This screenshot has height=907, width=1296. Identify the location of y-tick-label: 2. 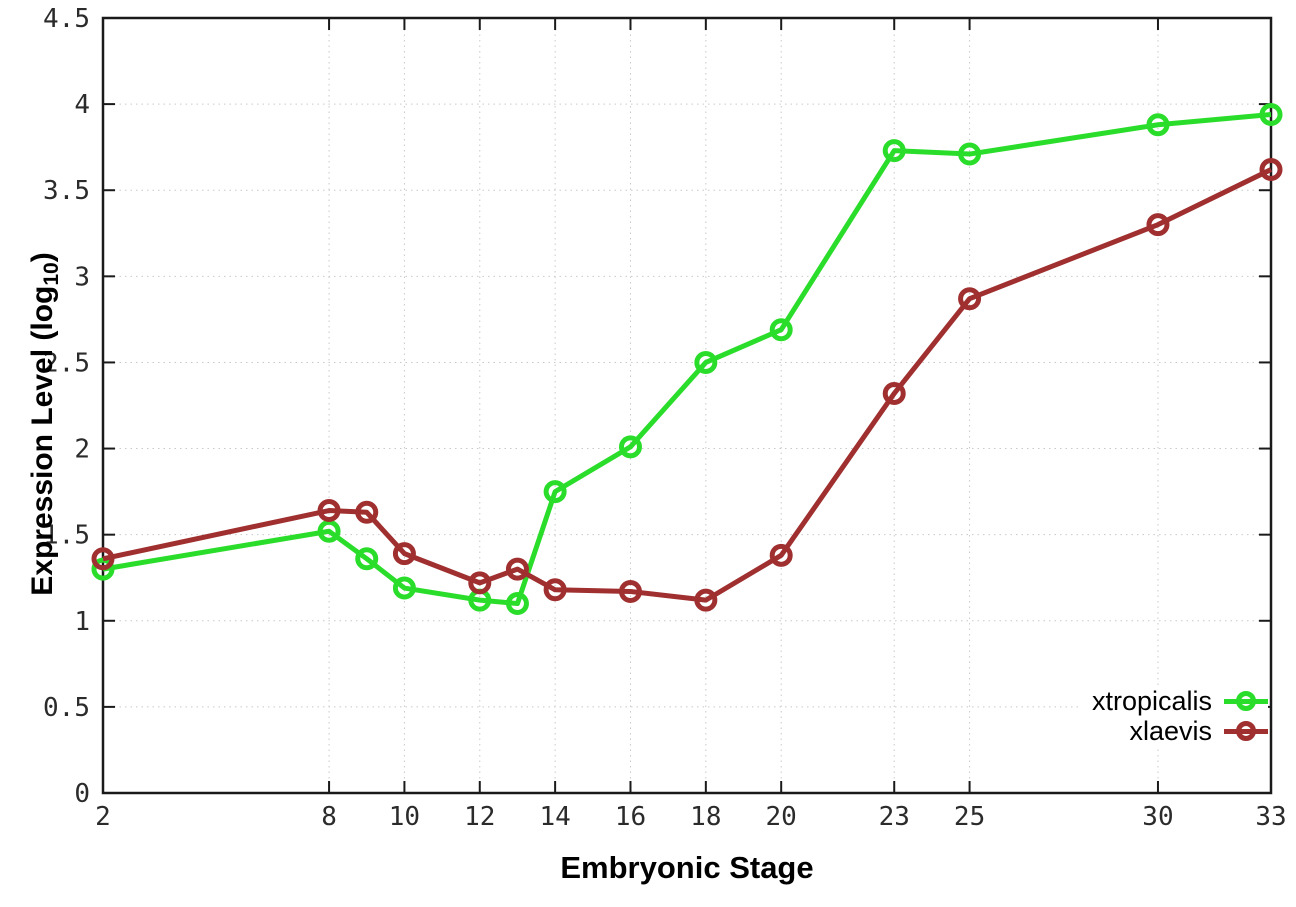
(82, 450).